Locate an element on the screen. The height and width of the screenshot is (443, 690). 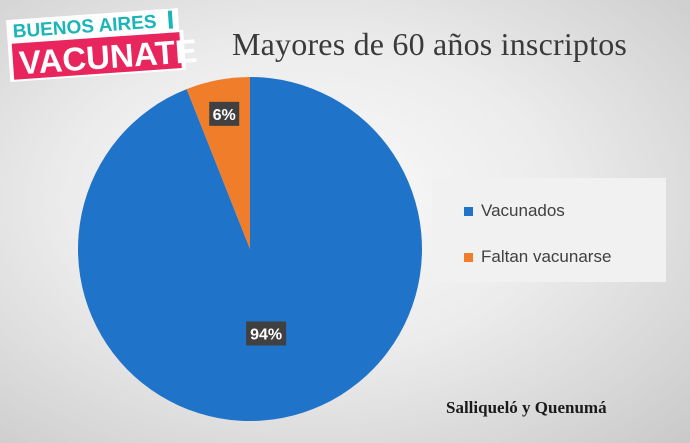
legend-label-faltan-vacunarse: Faltan vacunarse is located at coordinates (546, 256).